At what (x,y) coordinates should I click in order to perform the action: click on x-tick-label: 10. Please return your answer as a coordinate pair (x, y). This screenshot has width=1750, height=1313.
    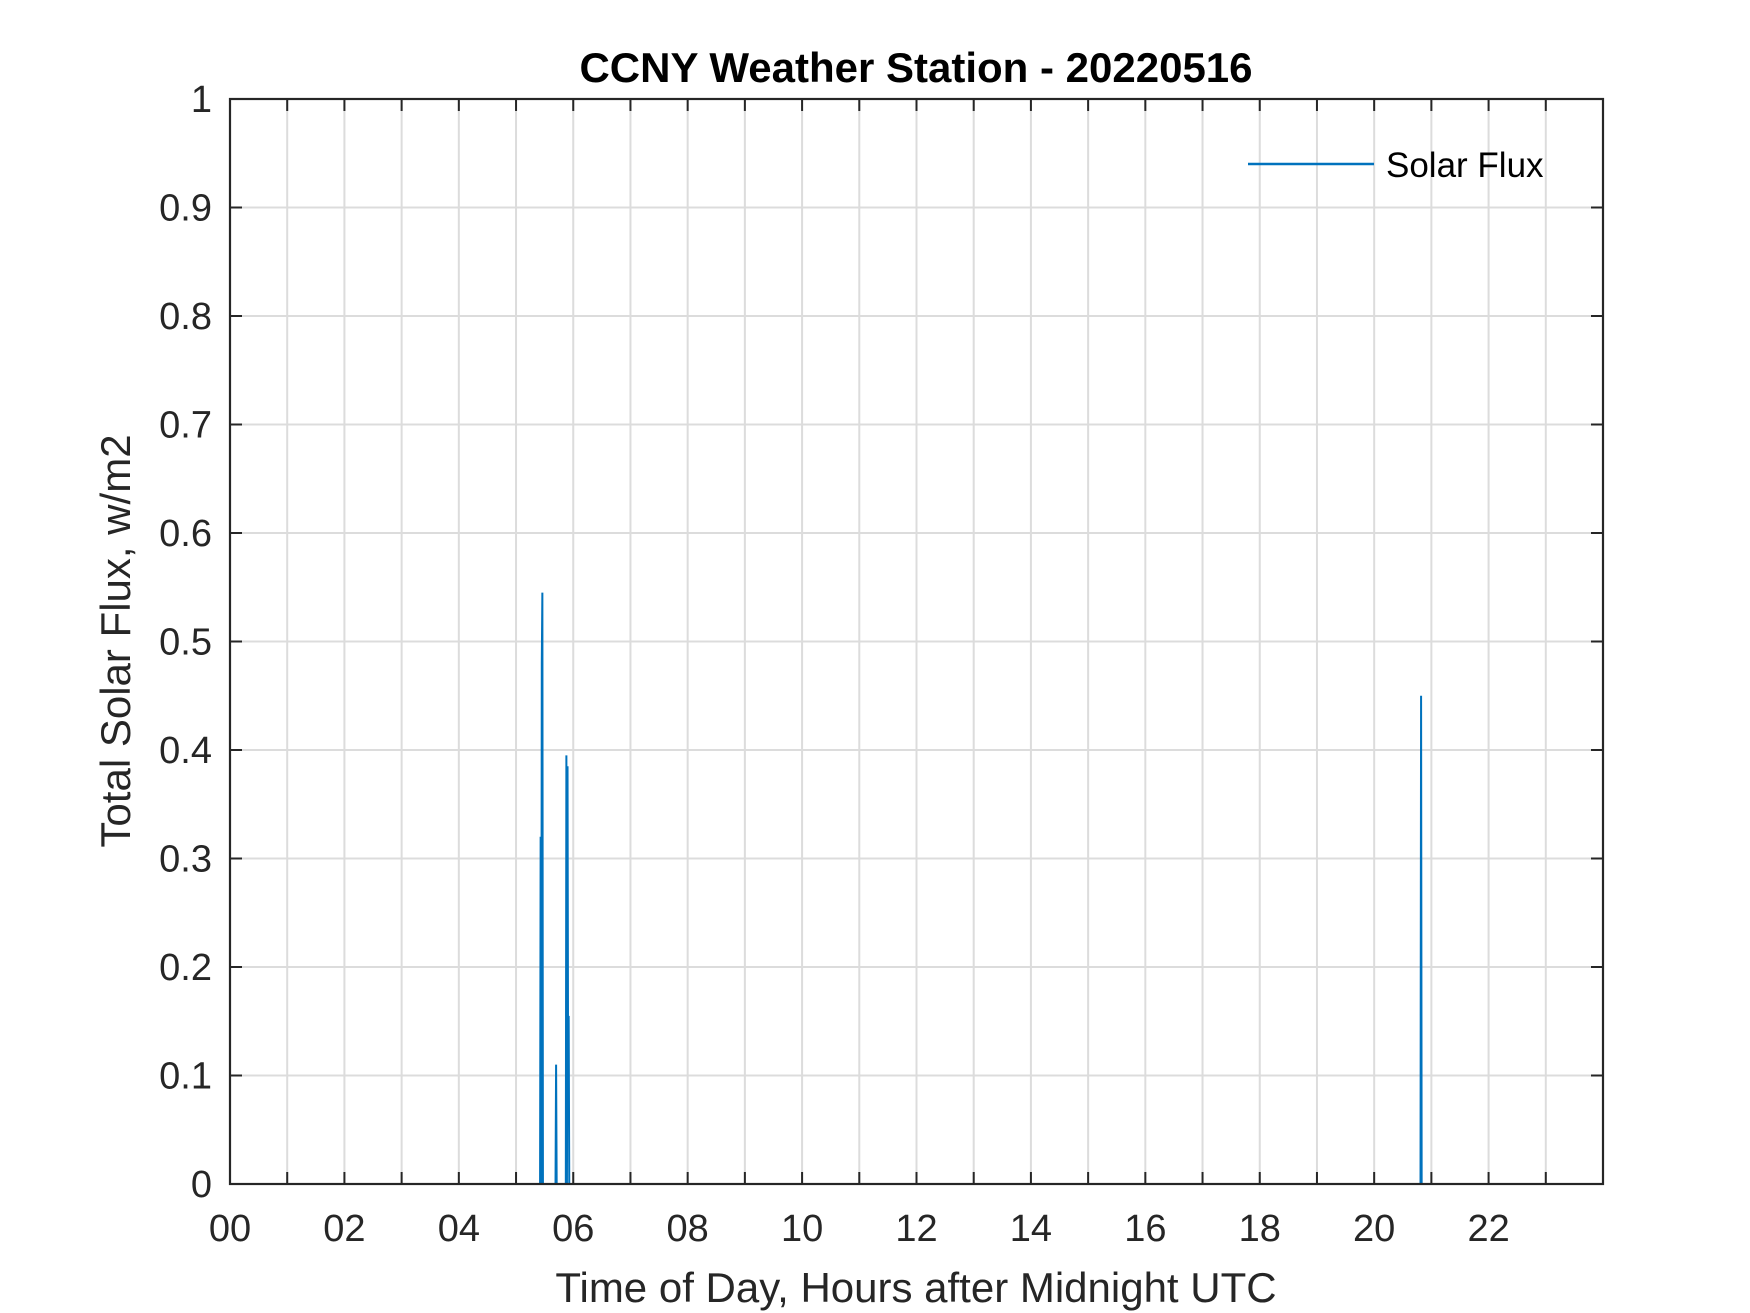
    Looking at the image, I should click on (802, 1229).